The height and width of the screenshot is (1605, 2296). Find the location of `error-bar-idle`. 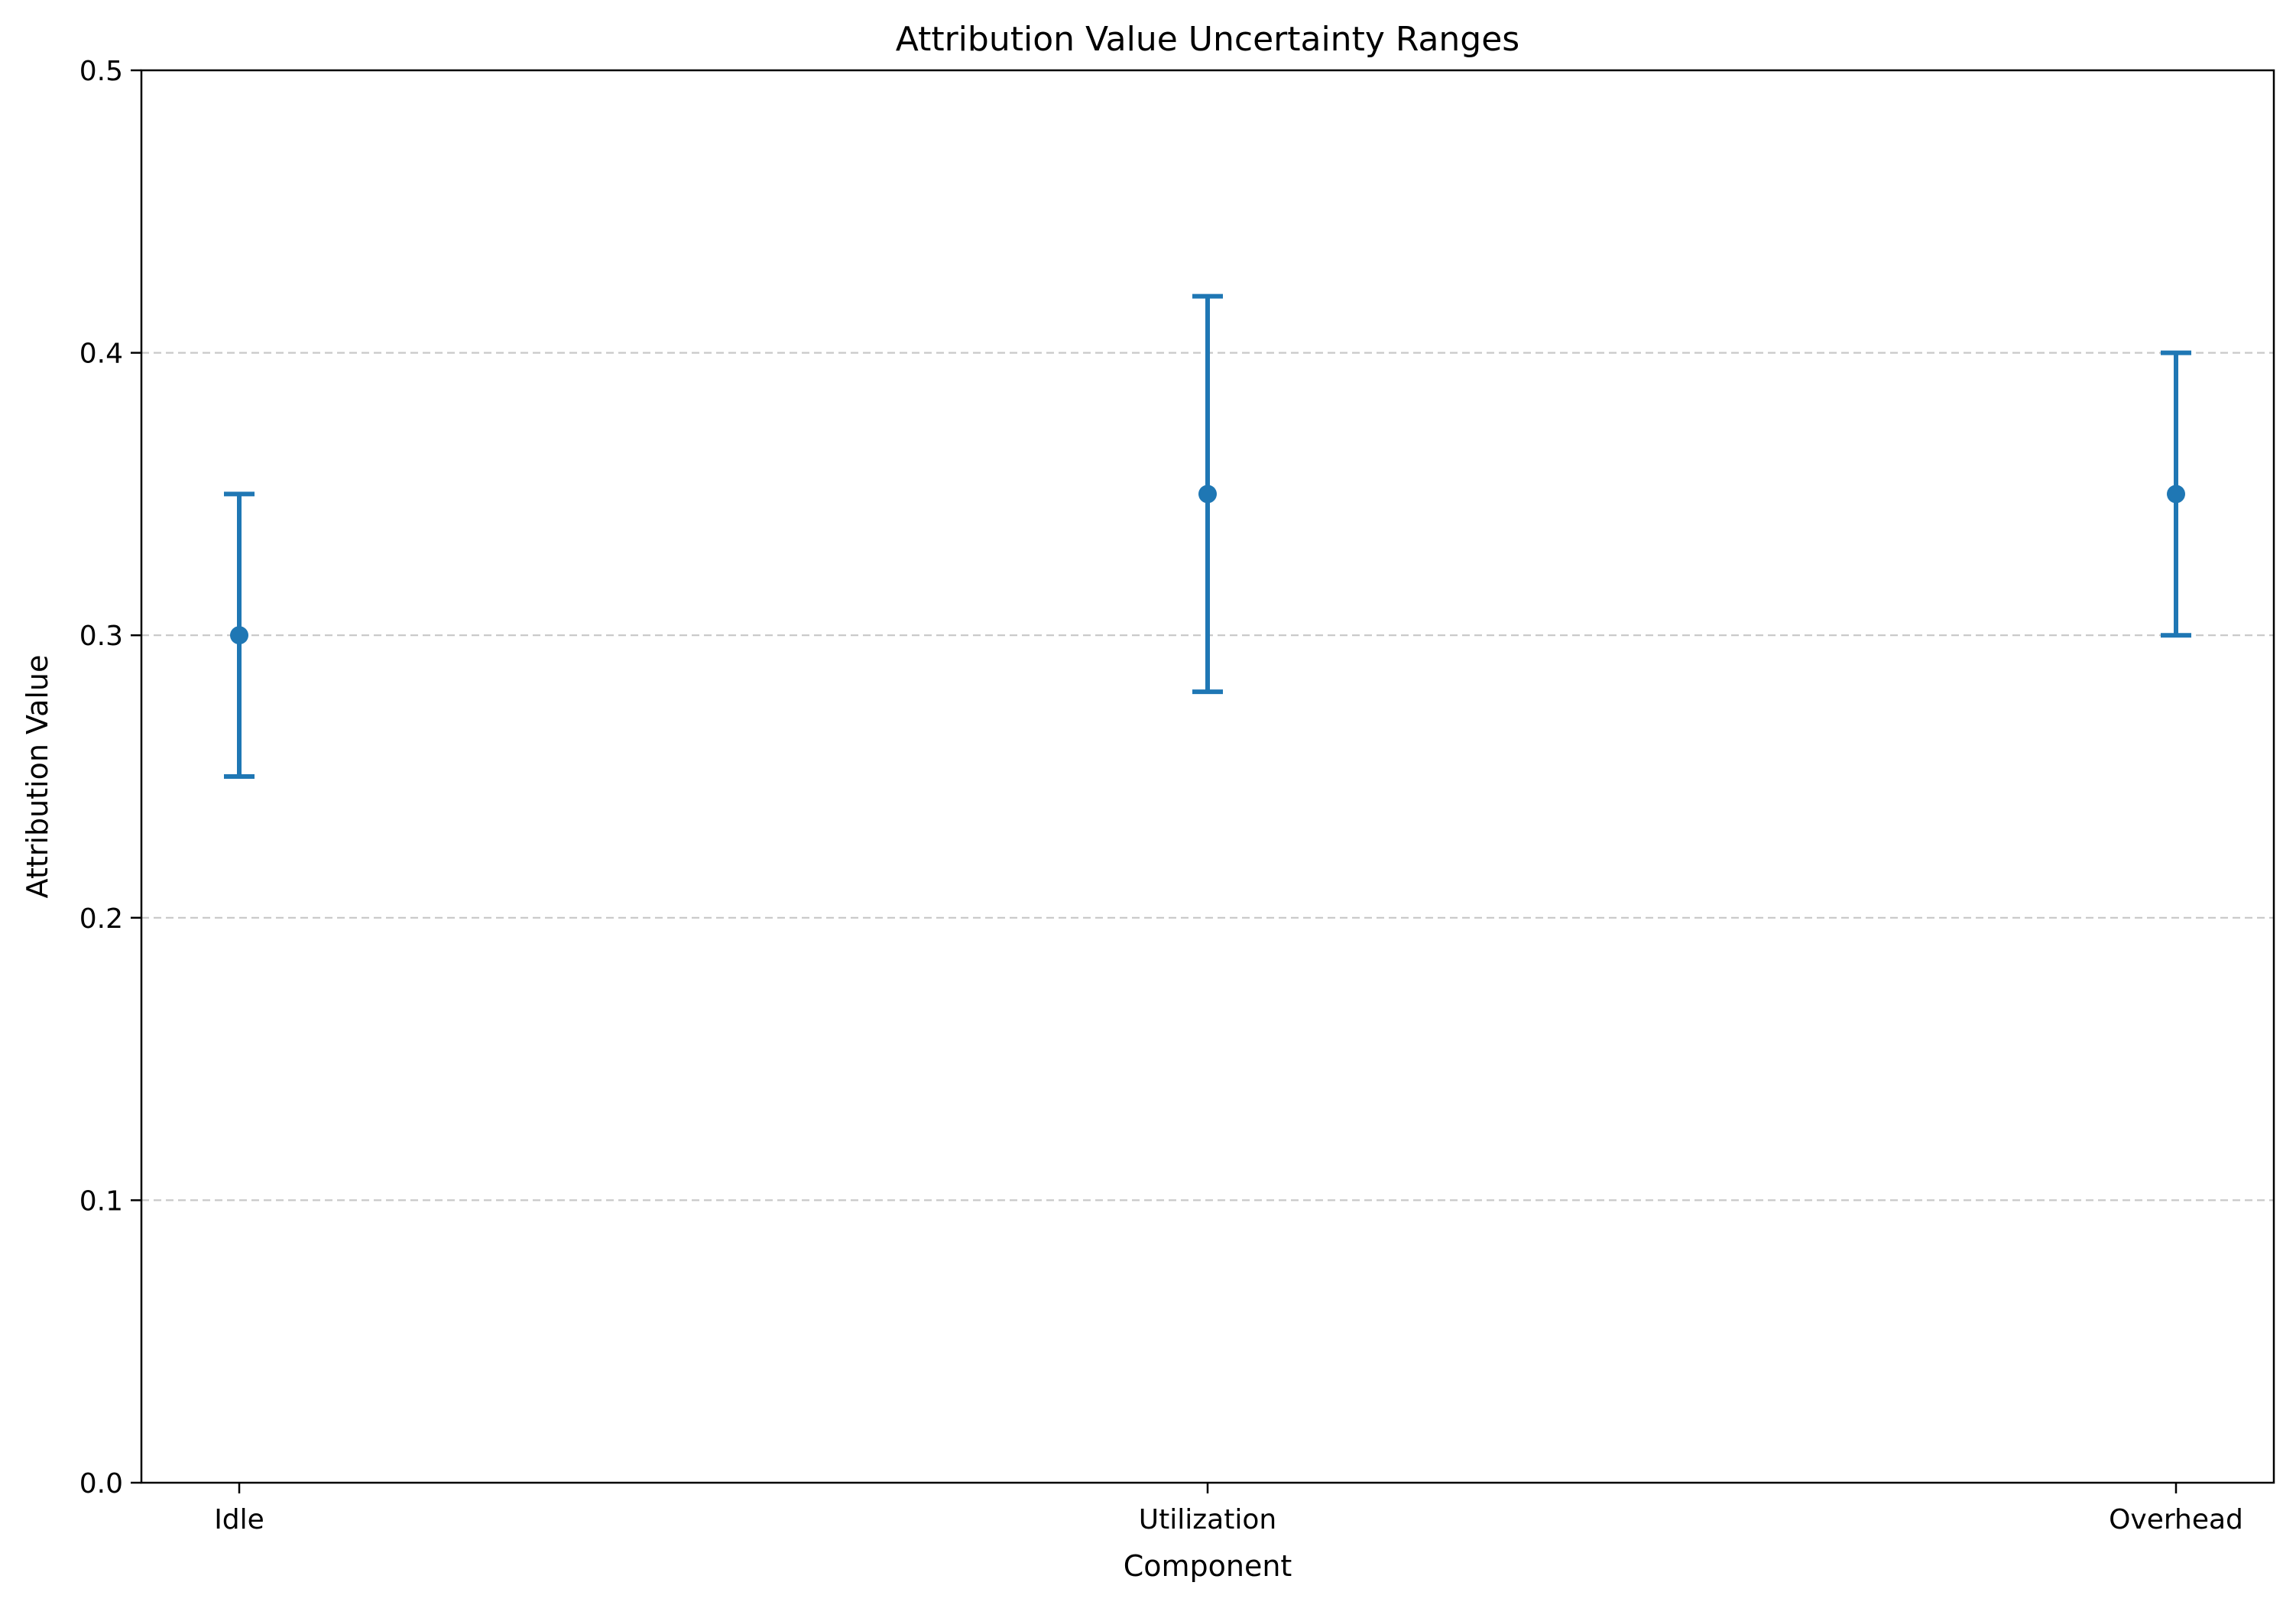

error-bar-idle is located at coordinates (239, 635).